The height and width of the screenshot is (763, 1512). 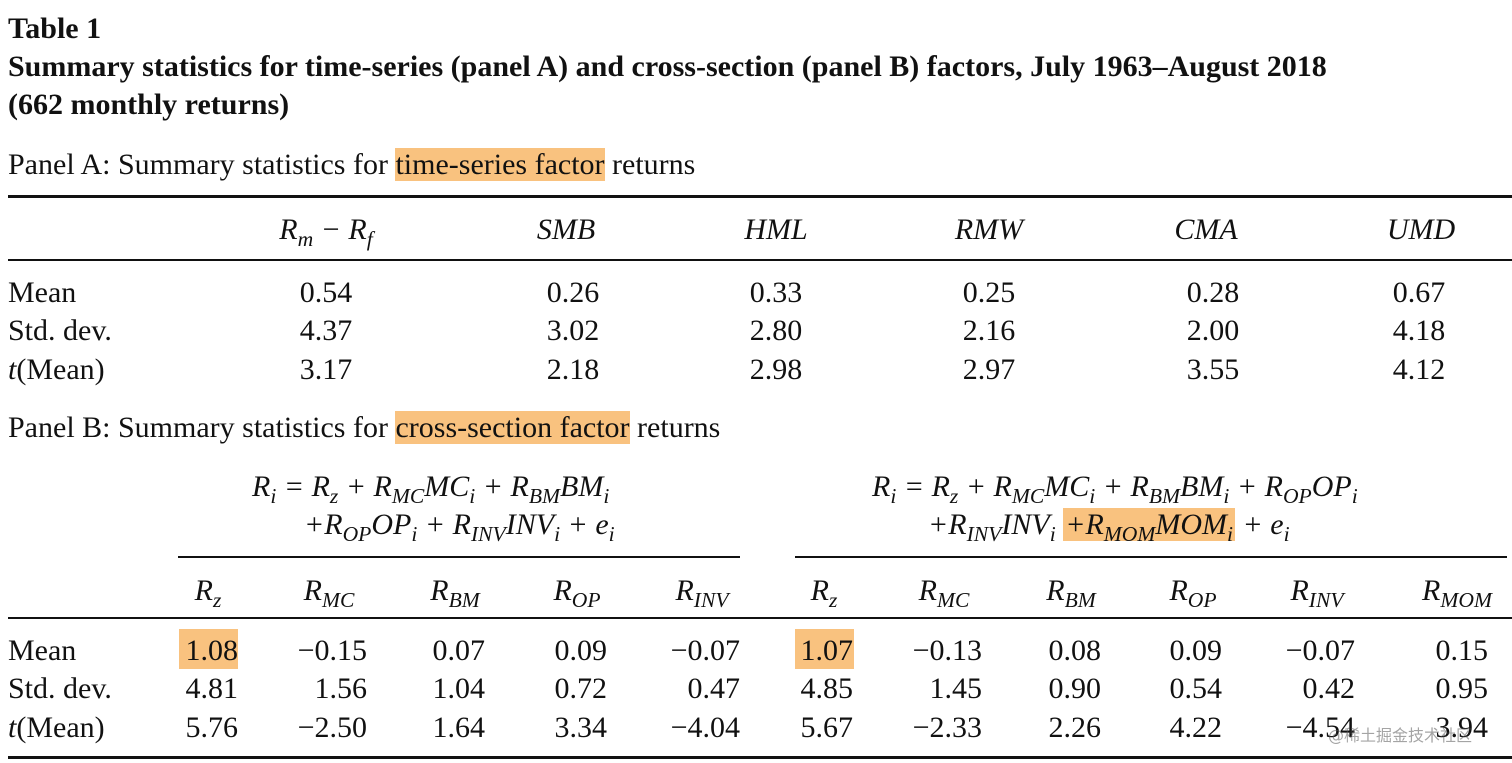 What do you see at coordinates (760, 757) in the screenshot?
I see `table-bottom-rule` at bounding box center [760, 757].